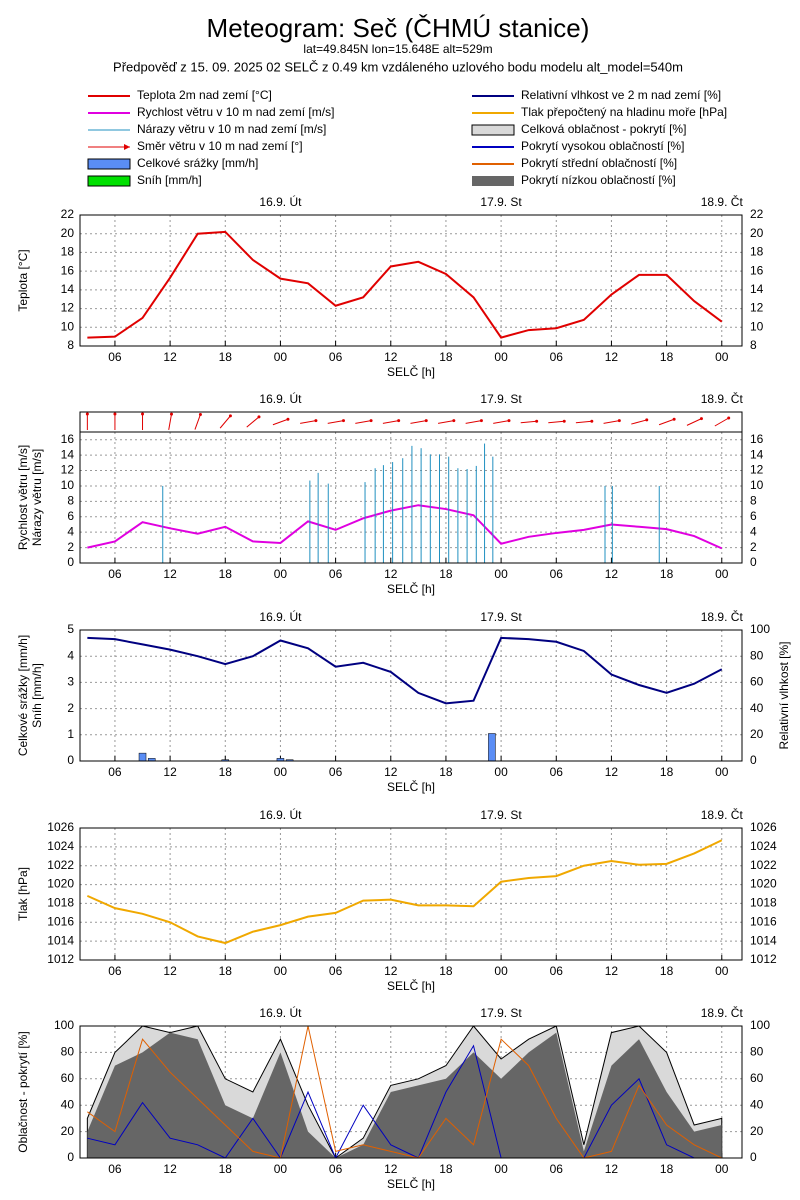 This screenshot has height=1200, width=800. What do you see at coordinates (757, 708) in the screenshot?
I see `y2-tick-label: 40` at bounding box center [757, 708].